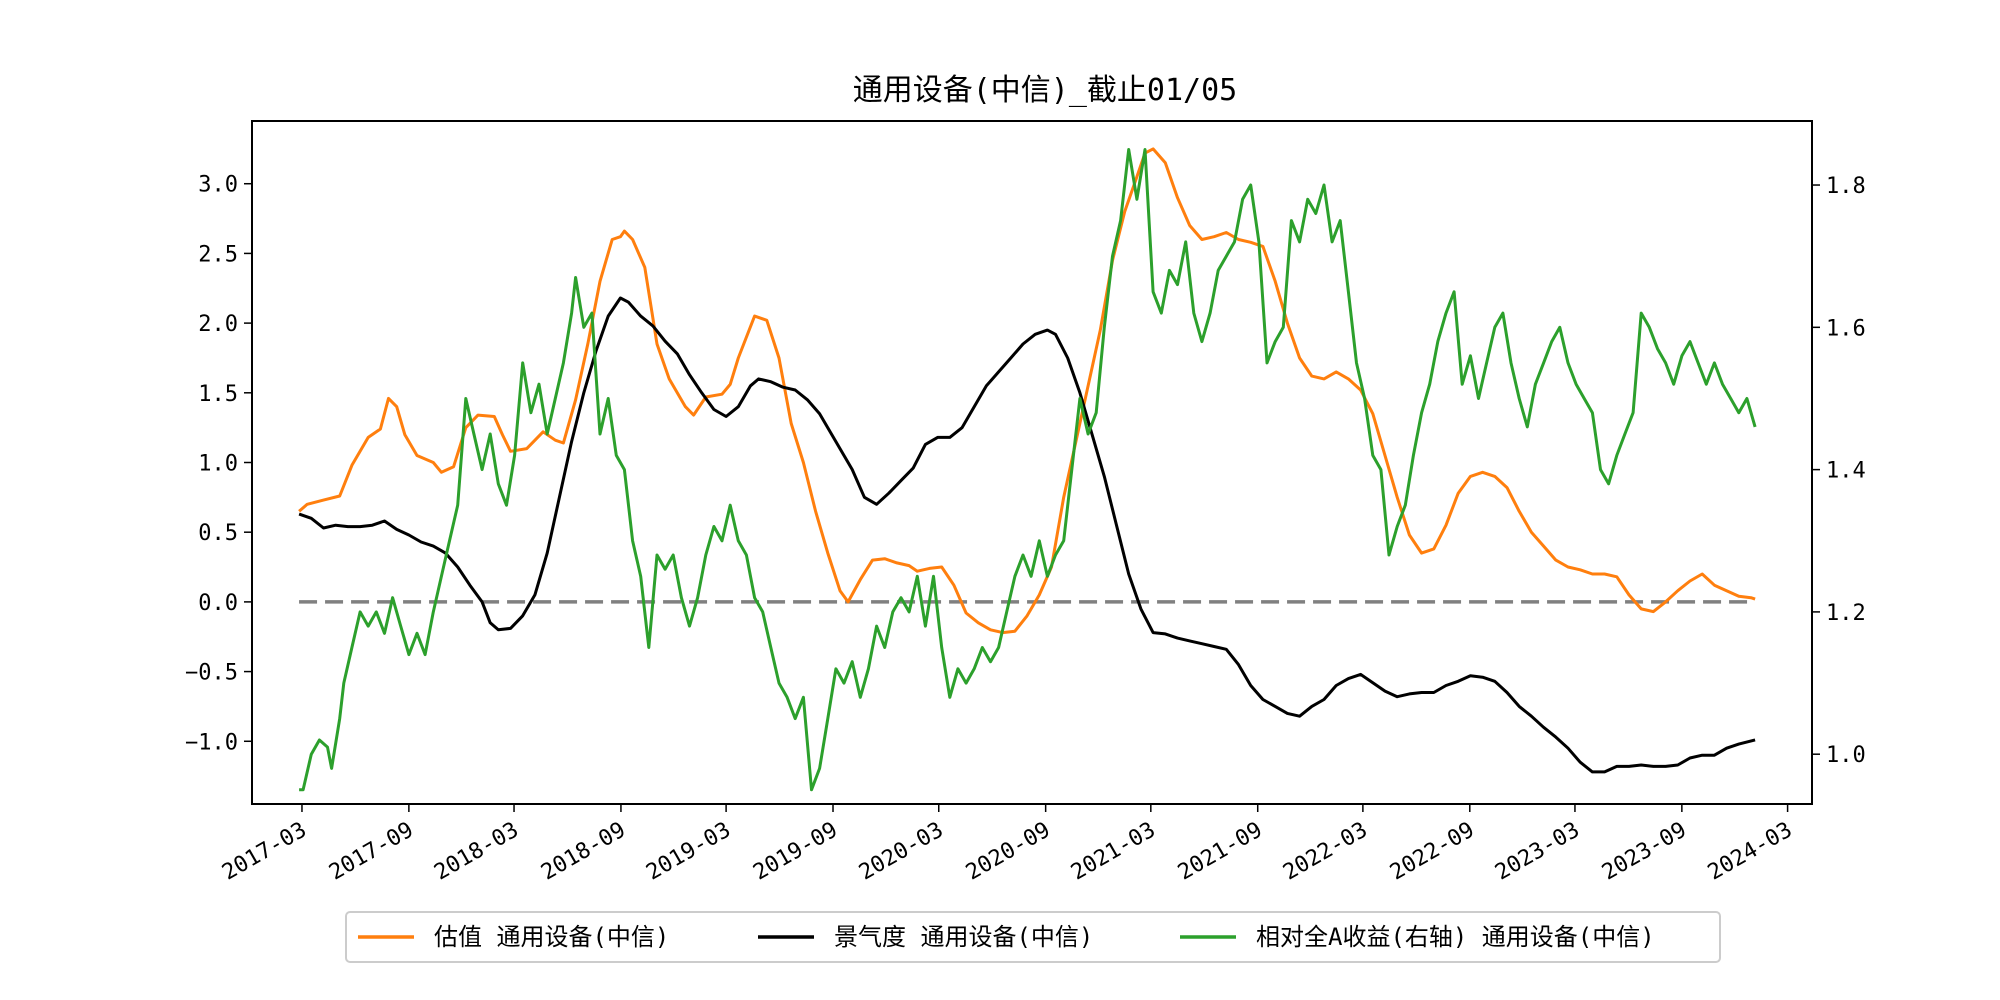 This screenshot has height=1000, width=2000. I want to click on legend-box, so click(1033, 937).